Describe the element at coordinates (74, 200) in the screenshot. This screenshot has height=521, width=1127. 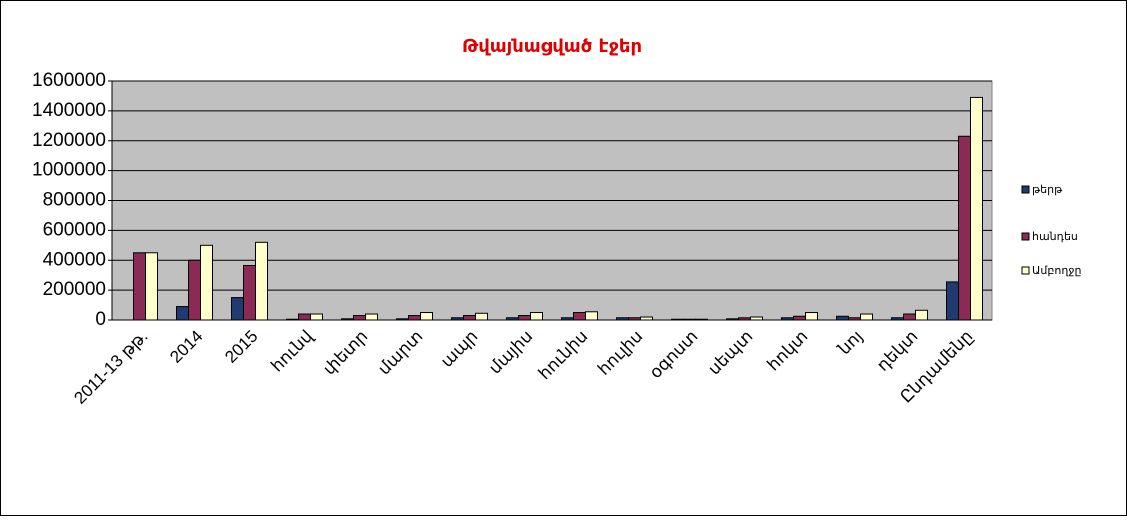
I see `y-tick-label: 800000` at that location.